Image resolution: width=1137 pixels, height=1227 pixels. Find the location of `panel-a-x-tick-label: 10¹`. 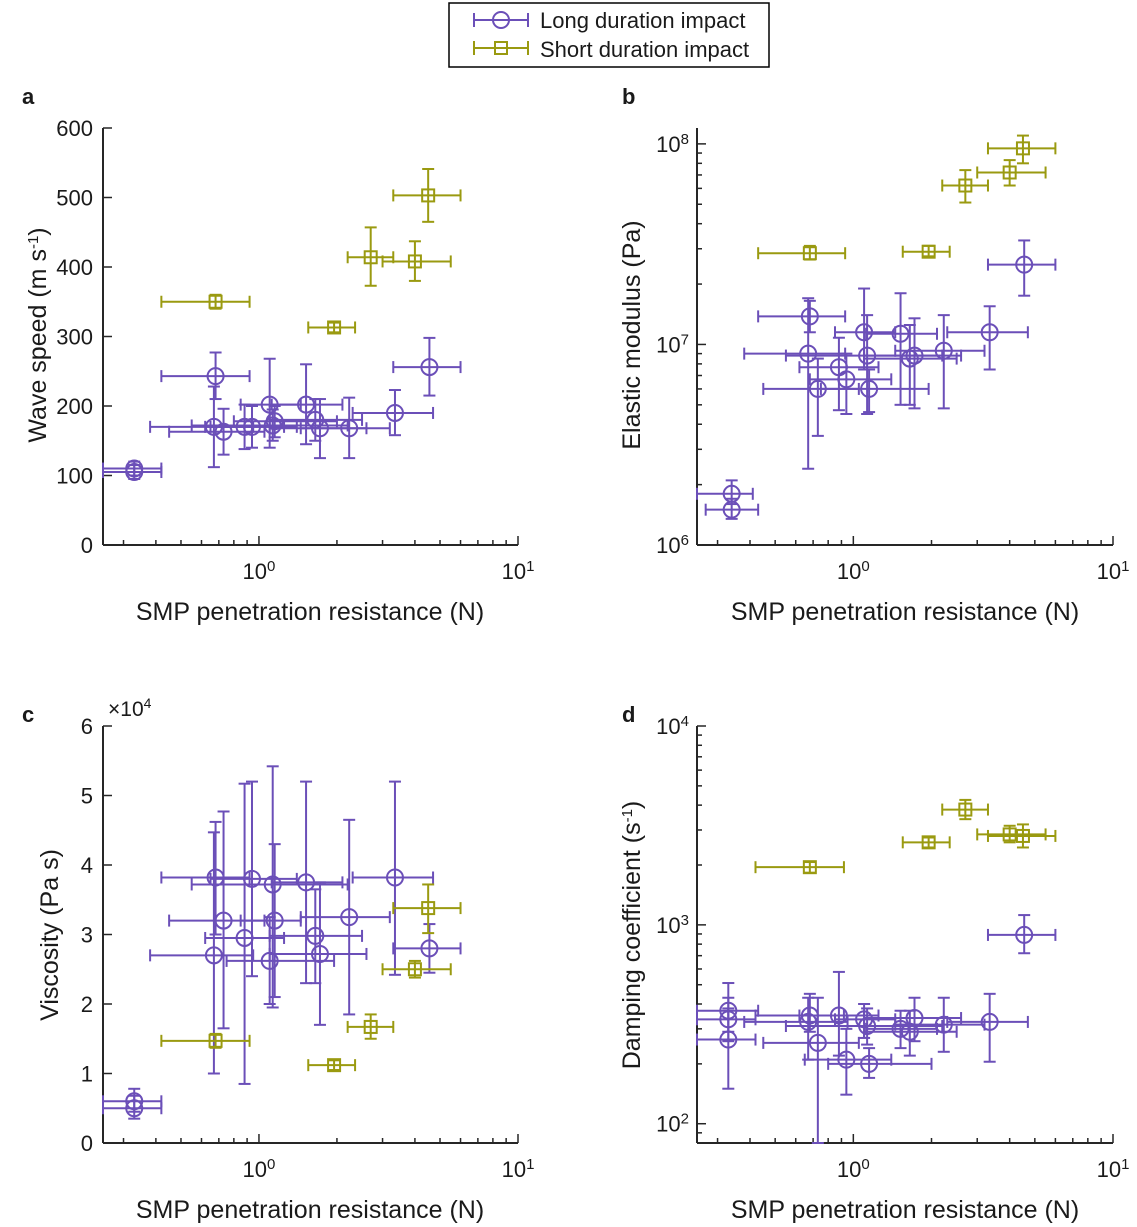

panel-a-x-tick-label: 10¹ is located at coordinates (518, 571).